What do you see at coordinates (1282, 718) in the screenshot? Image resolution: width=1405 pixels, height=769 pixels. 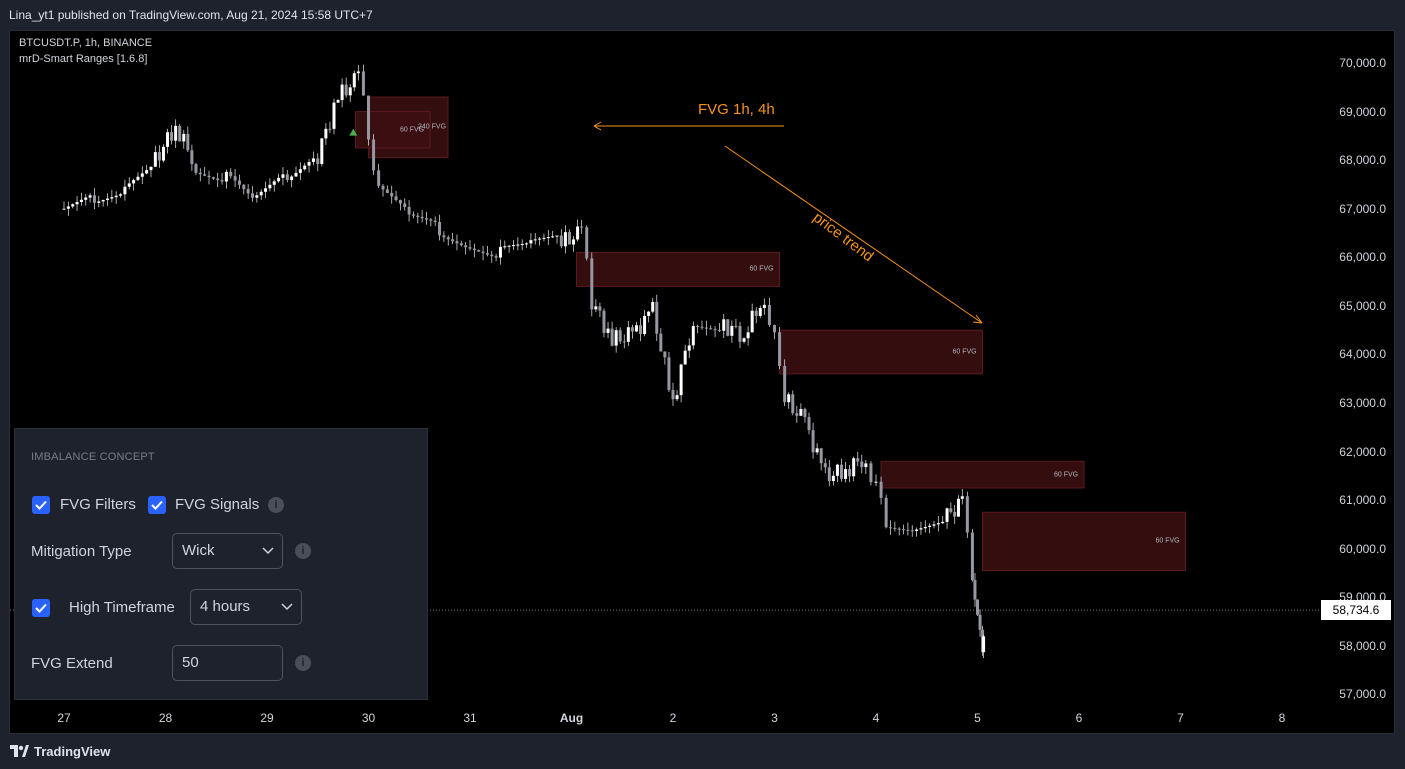 I see `date-tick-label: 8` at bounding box center [1282, 718].